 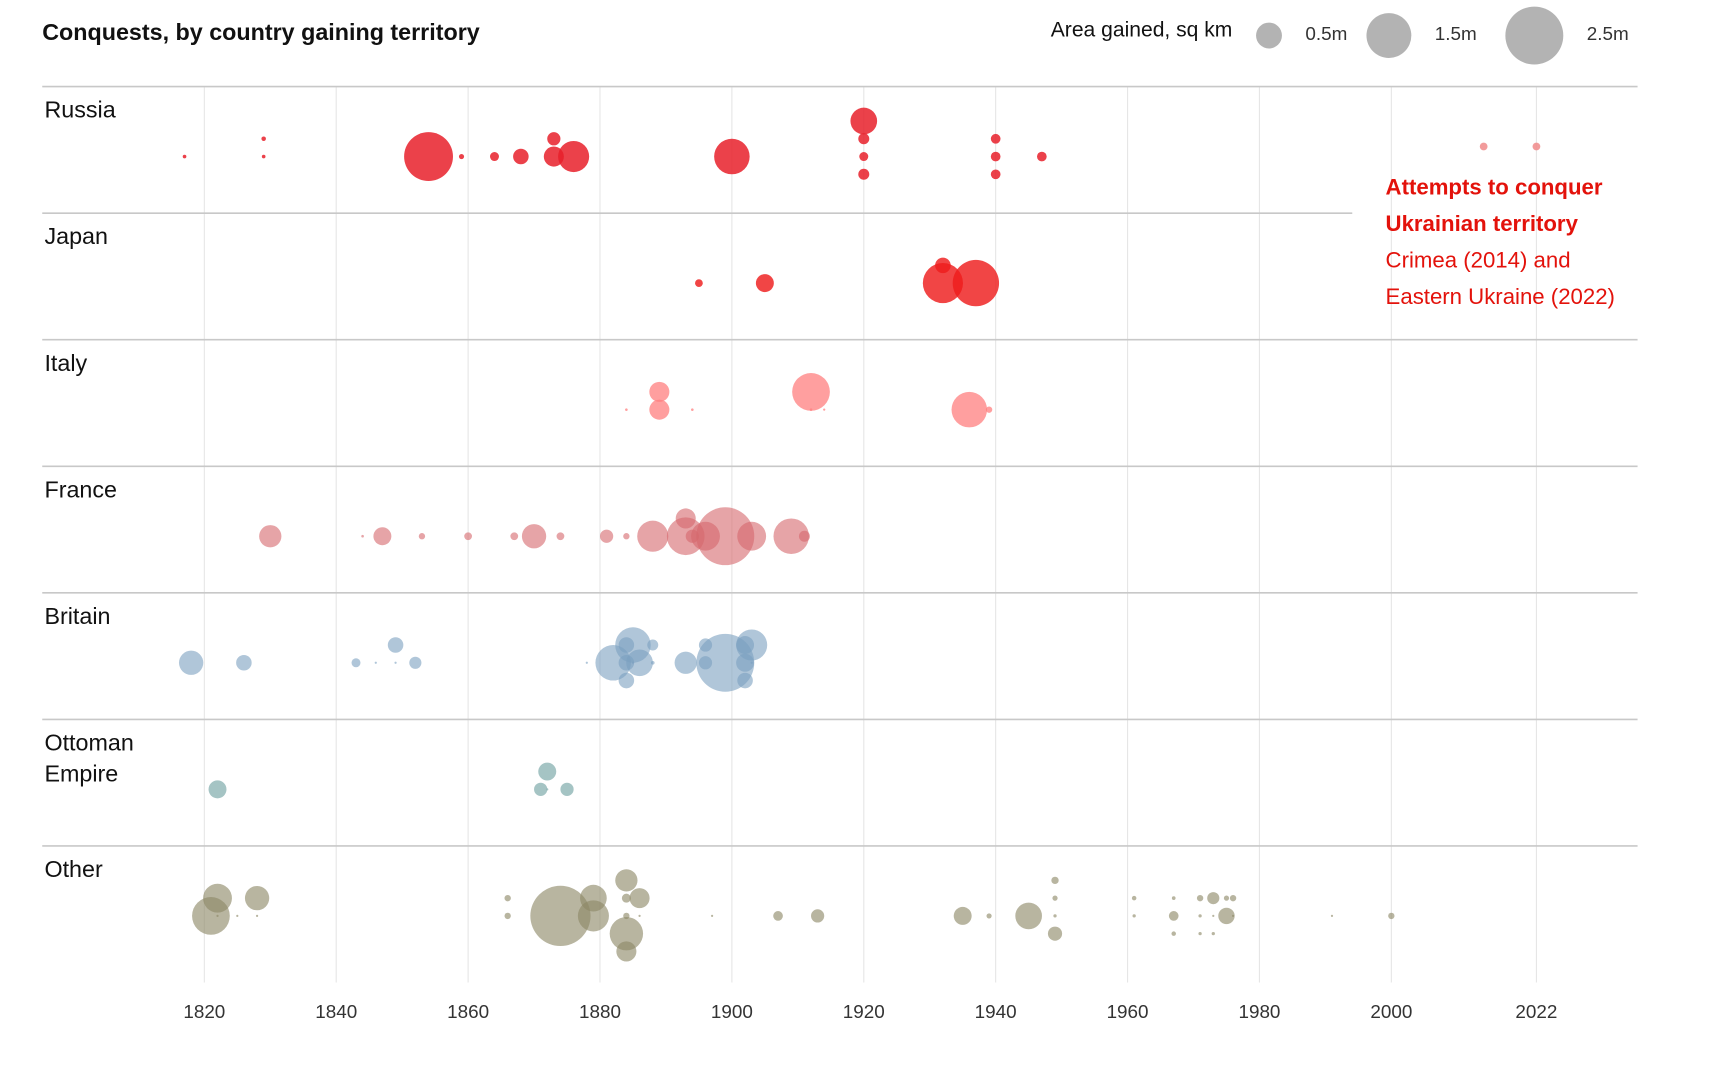 What do you see at coordinates (75, 236) in the screenshot?
I see `row-label: Japan` at bounding box center [75, 236].